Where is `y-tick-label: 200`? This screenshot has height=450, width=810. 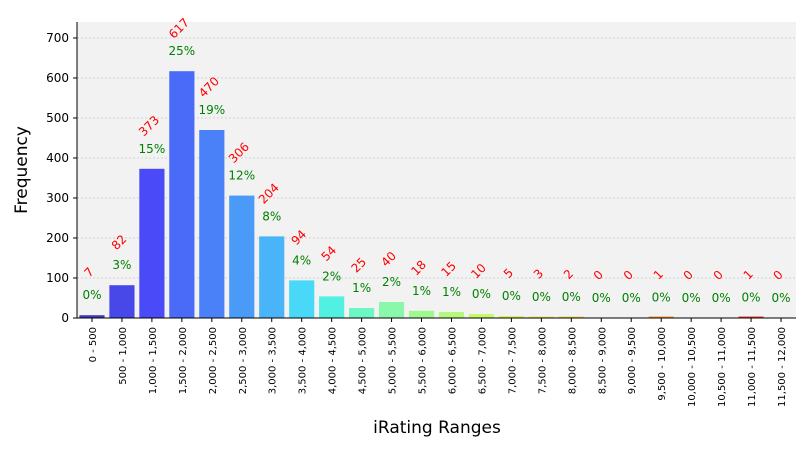
y-tick-label: 200 is located at coordinates (57, 238).